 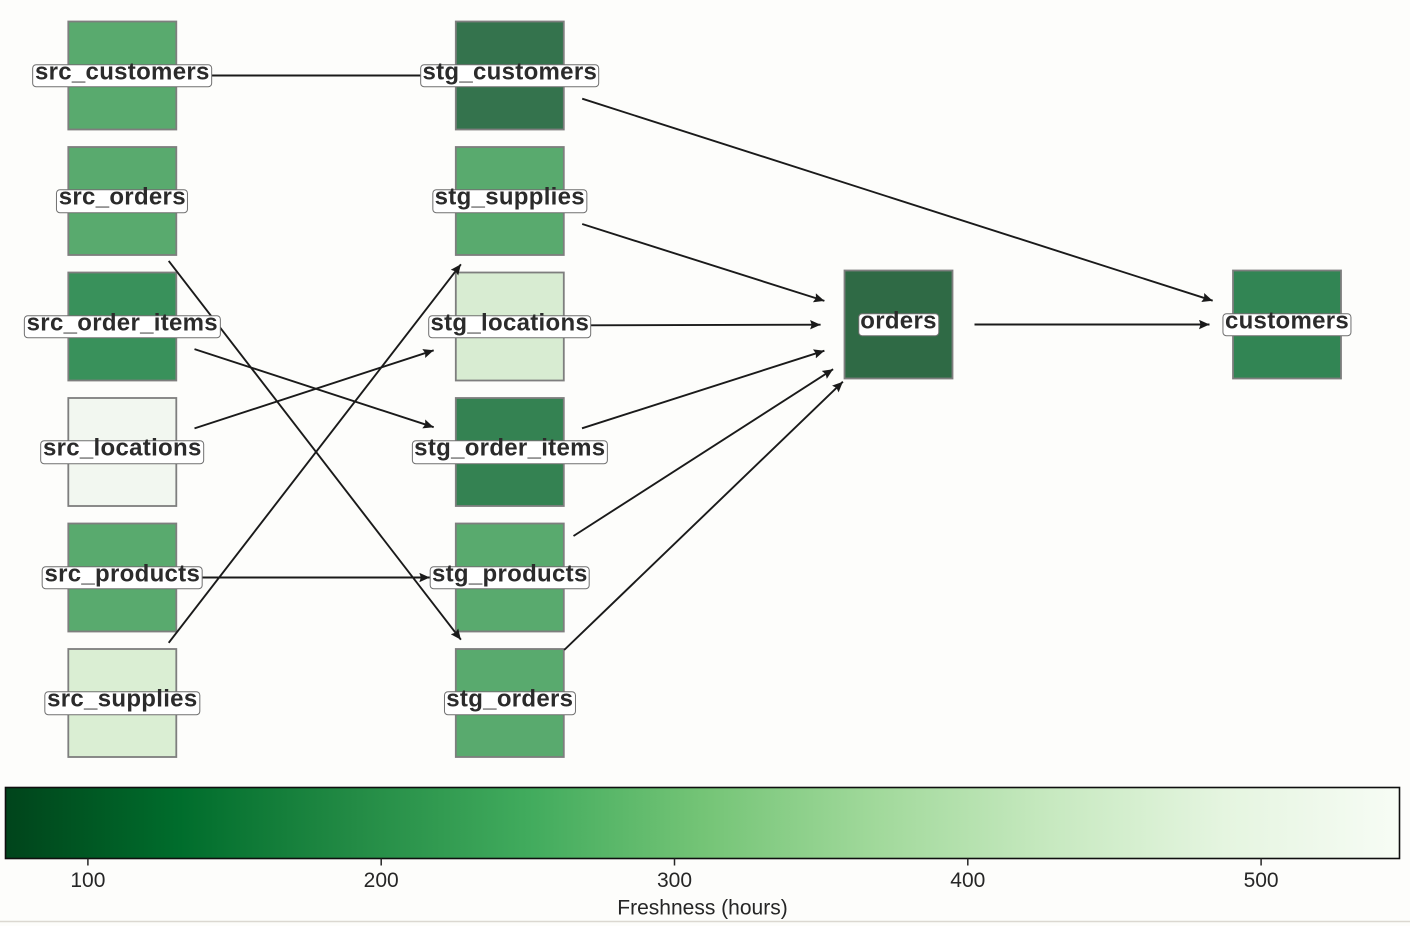 I want to click on svg-text: 500, so click(x=1261, y=880).